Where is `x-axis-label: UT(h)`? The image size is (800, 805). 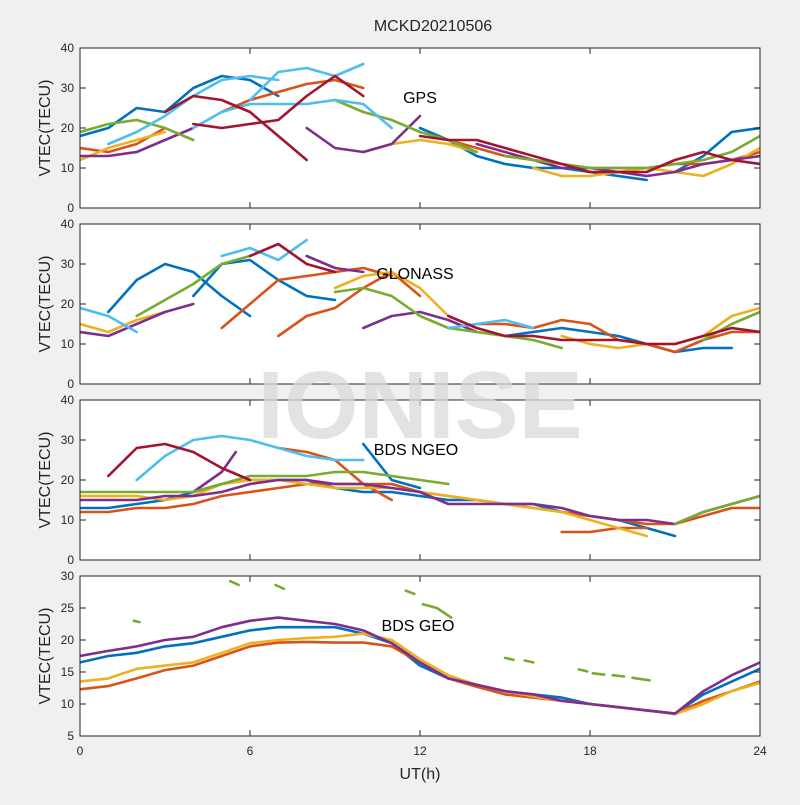 x-axis-label: UT(h) is located at coordinates (420, 774).